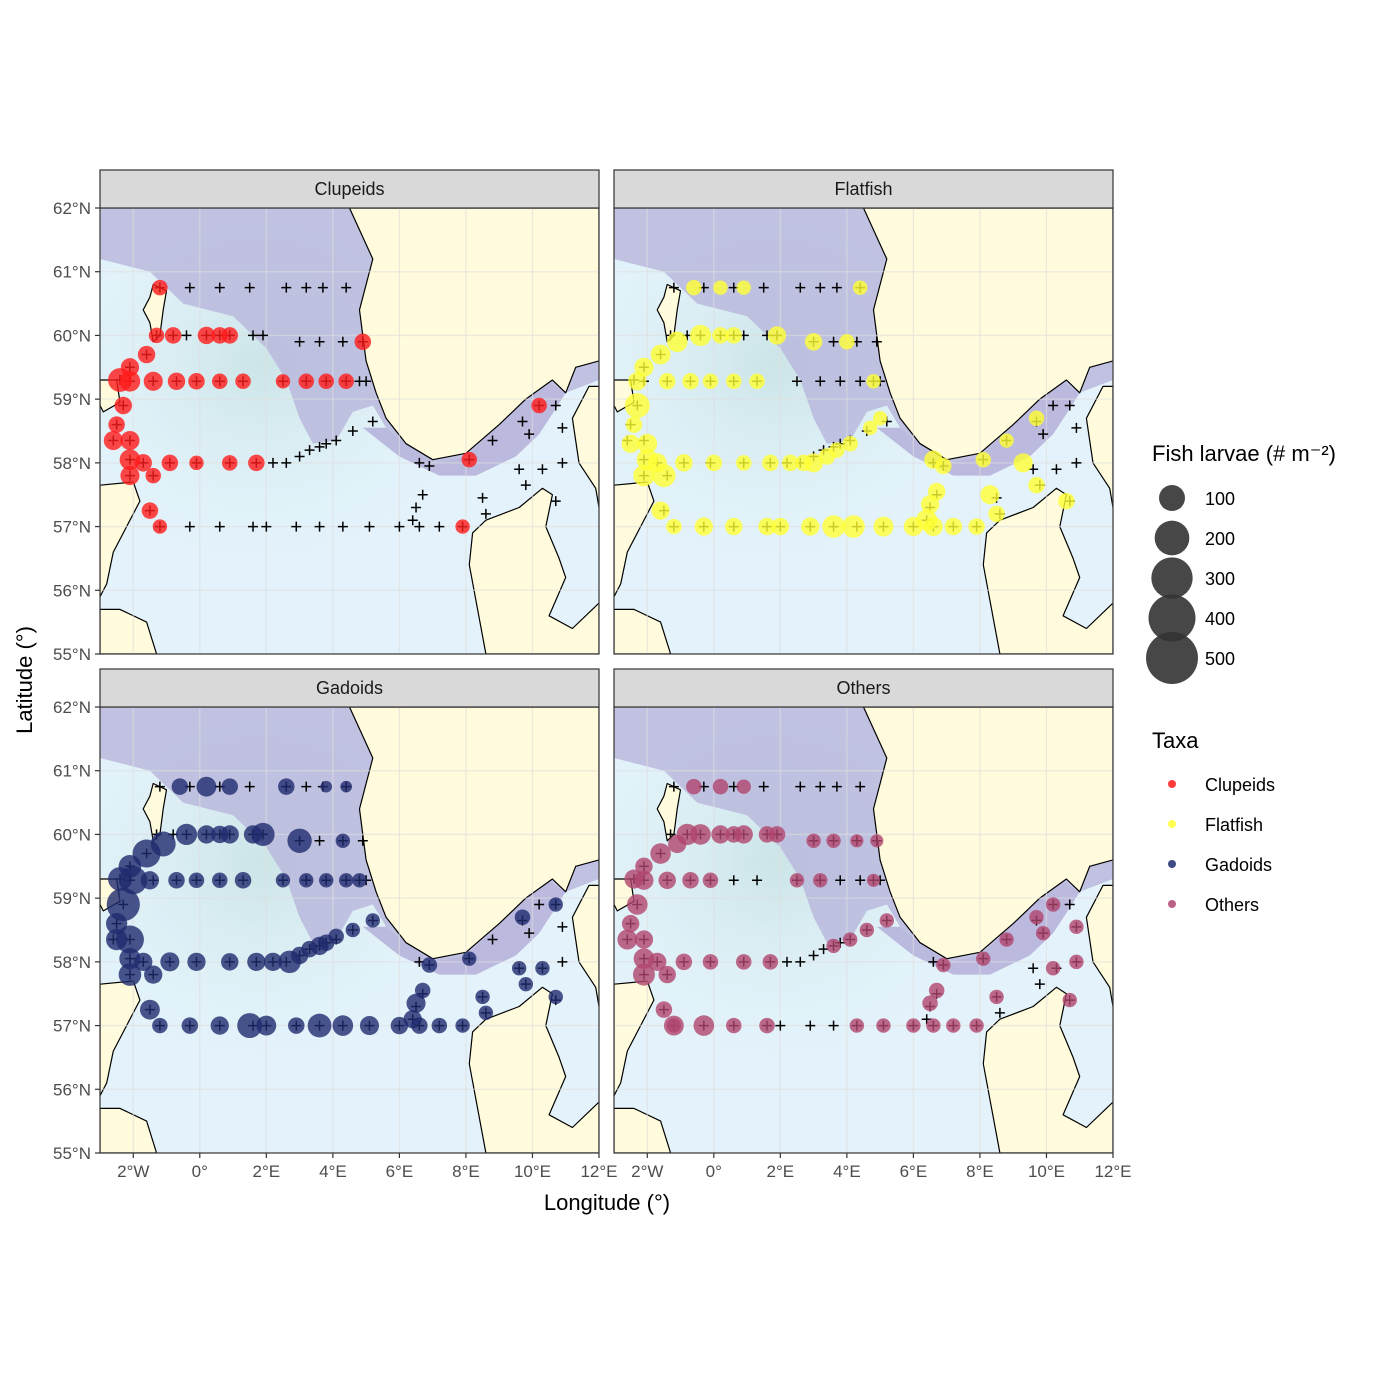 The image size is (1385, 1390). Describe the element at coordinates (1172, 538) in the screenshot. I see `size-legend-key` at that location.